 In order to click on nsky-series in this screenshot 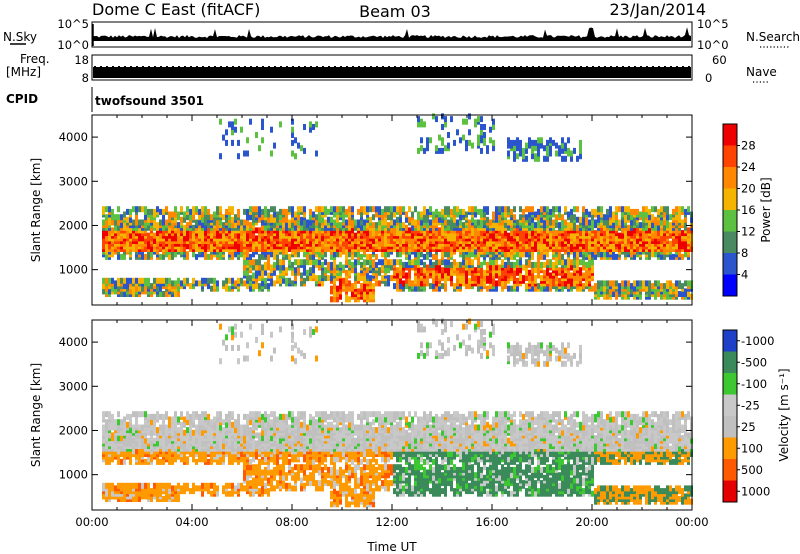, I will do `click(391, 35)`.